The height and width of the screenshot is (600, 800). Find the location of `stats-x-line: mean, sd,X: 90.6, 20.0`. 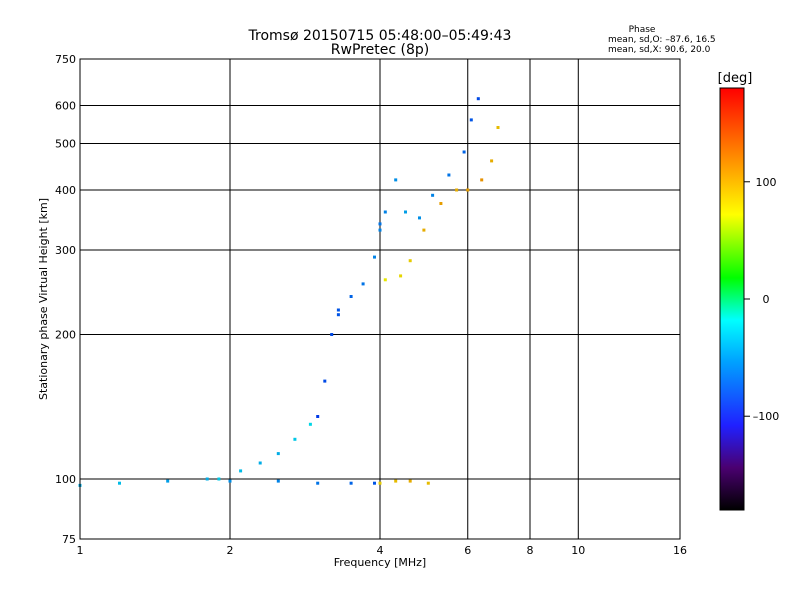

stats-x-line: mean, sd,X: 90.6, 20.0 is located at coordinates (659, 50).